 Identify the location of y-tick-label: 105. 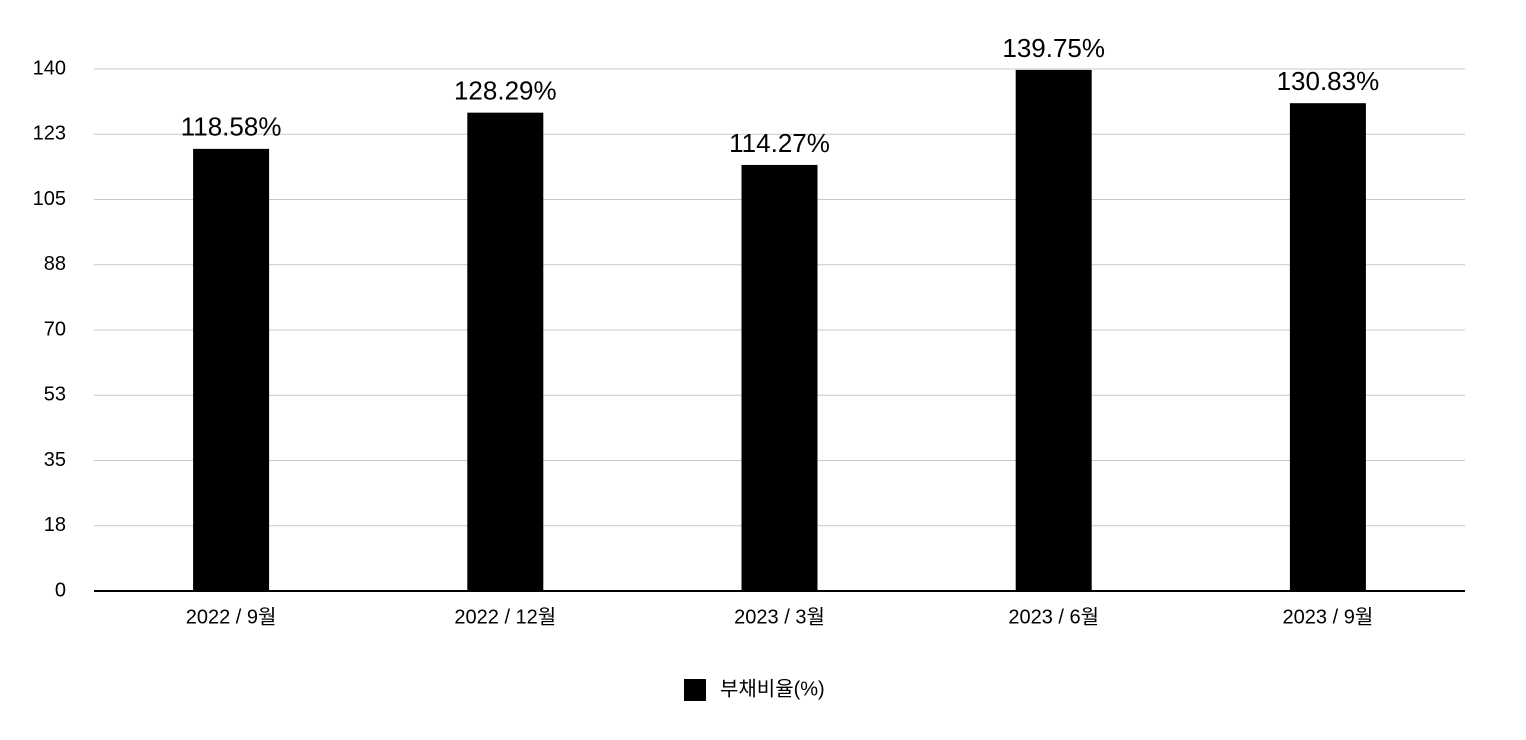
(49, 199).